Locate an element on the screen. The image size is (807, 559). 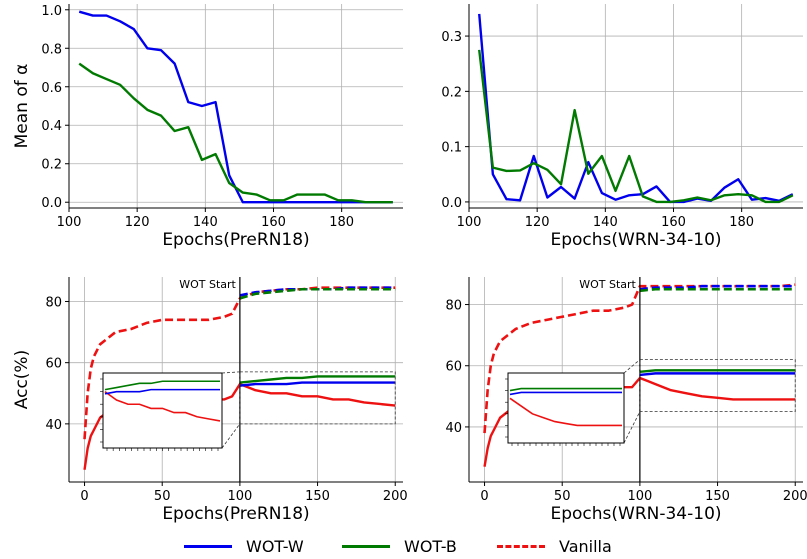
legend-swatch-wot-w is located at coordinates (208, 546).